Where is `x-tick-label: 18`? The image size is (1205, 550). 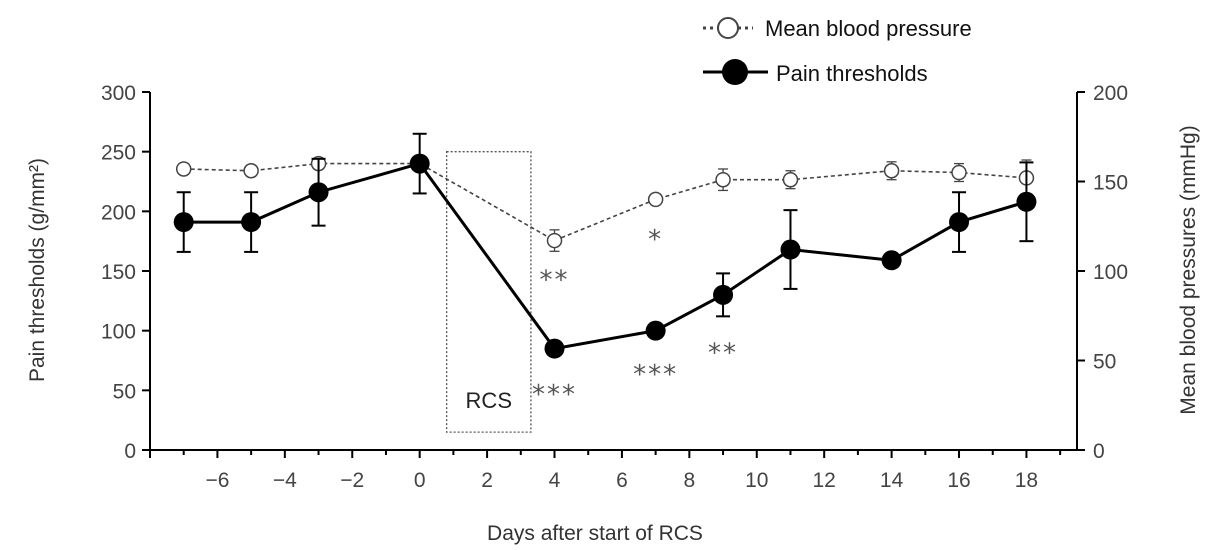 x-tick-label: 18 is located at coordinates (1026, 480).